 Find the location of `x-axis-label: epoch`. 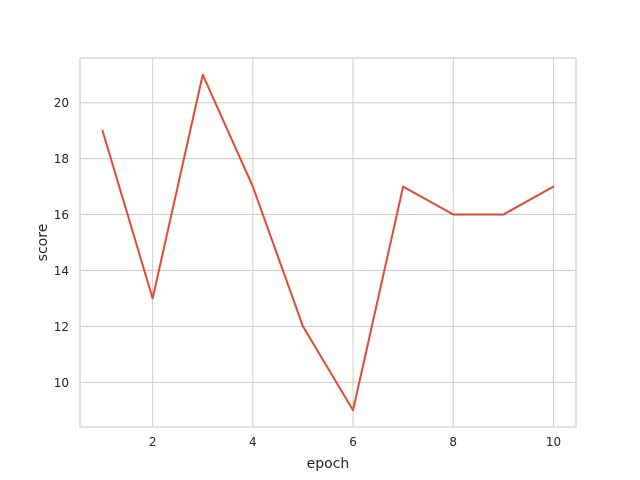

x-axis-label: epoch is located at coordinates (328, 464).